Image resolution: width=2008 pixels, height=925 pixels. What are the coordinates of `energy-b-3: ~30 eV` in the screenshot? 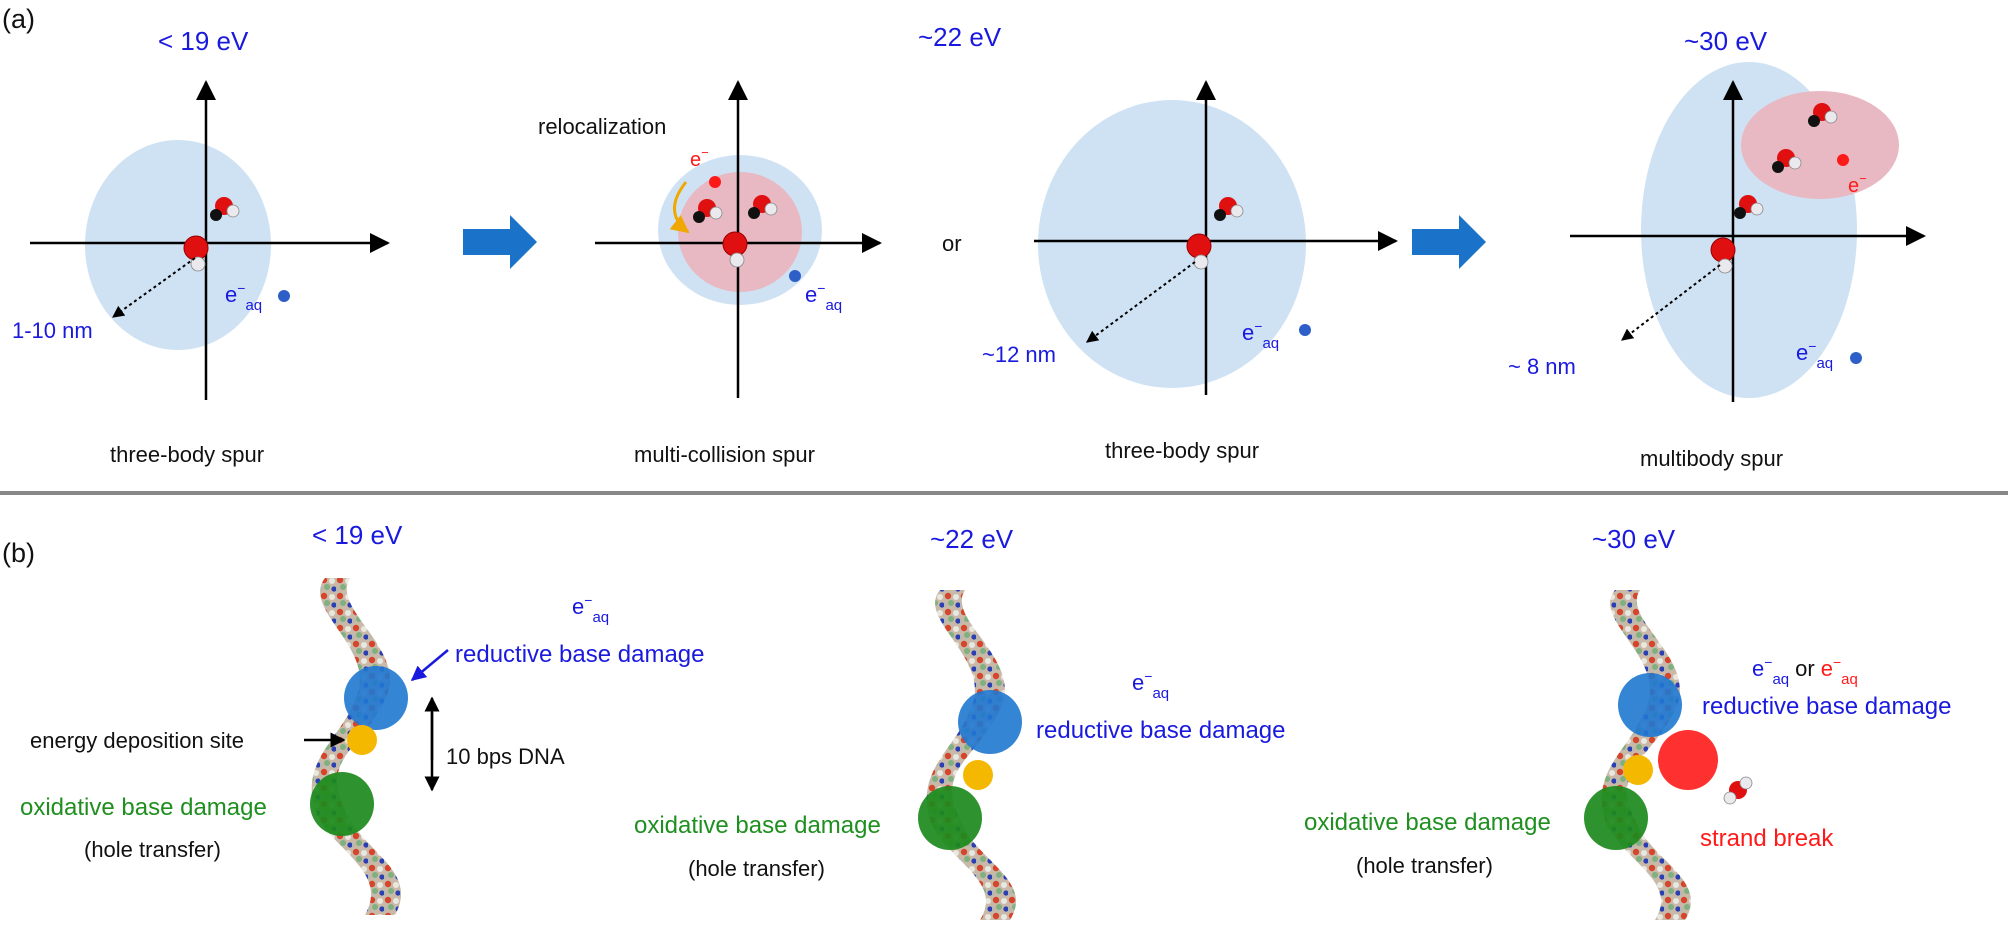 It's located at (1634, 539).